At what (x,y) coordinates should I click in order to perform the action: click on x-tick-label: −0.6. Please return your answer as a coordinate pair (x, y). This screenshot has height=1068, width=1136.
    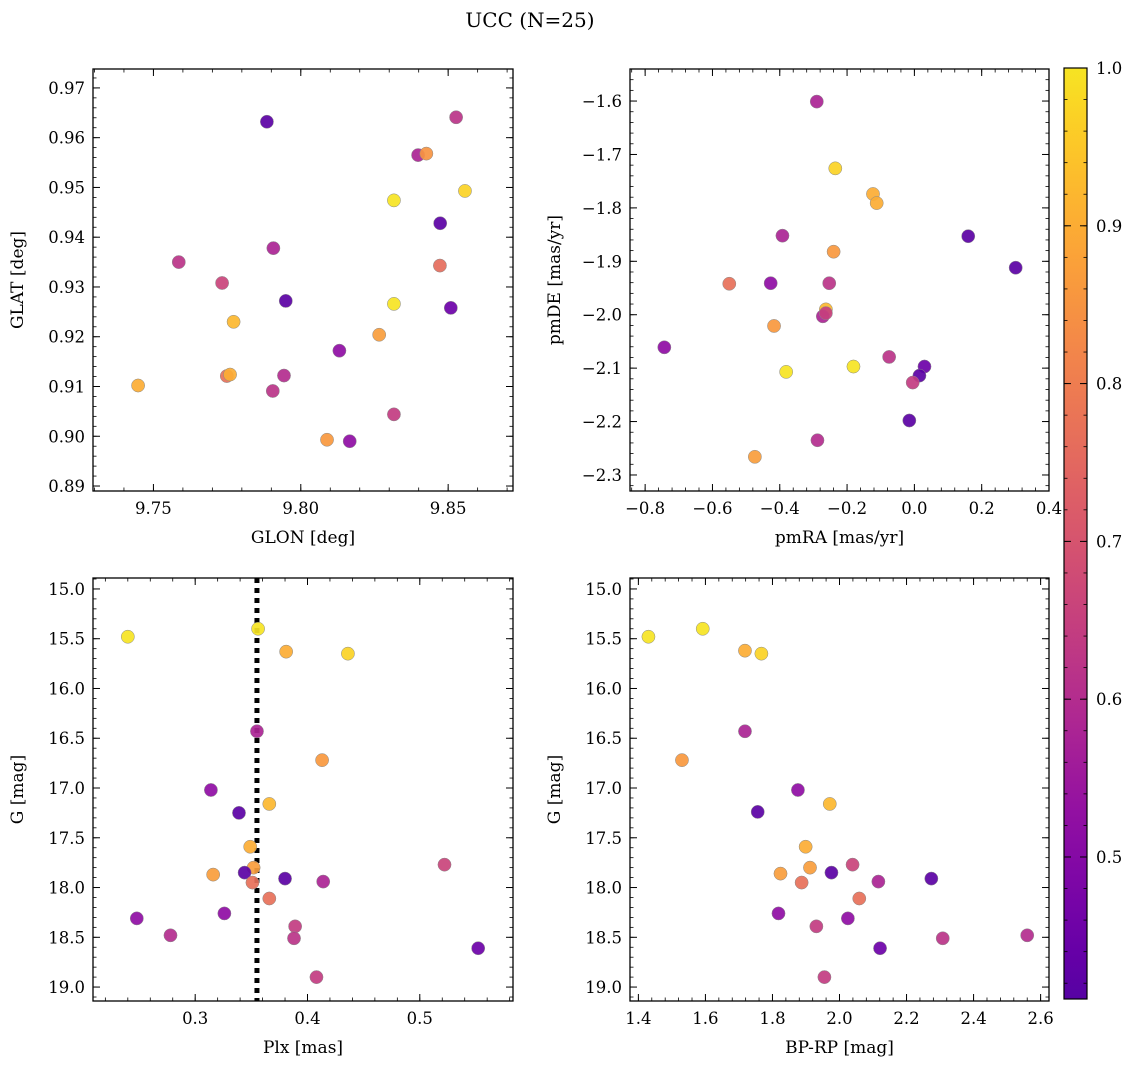
    Looking at the image, I should click on (712, 508).